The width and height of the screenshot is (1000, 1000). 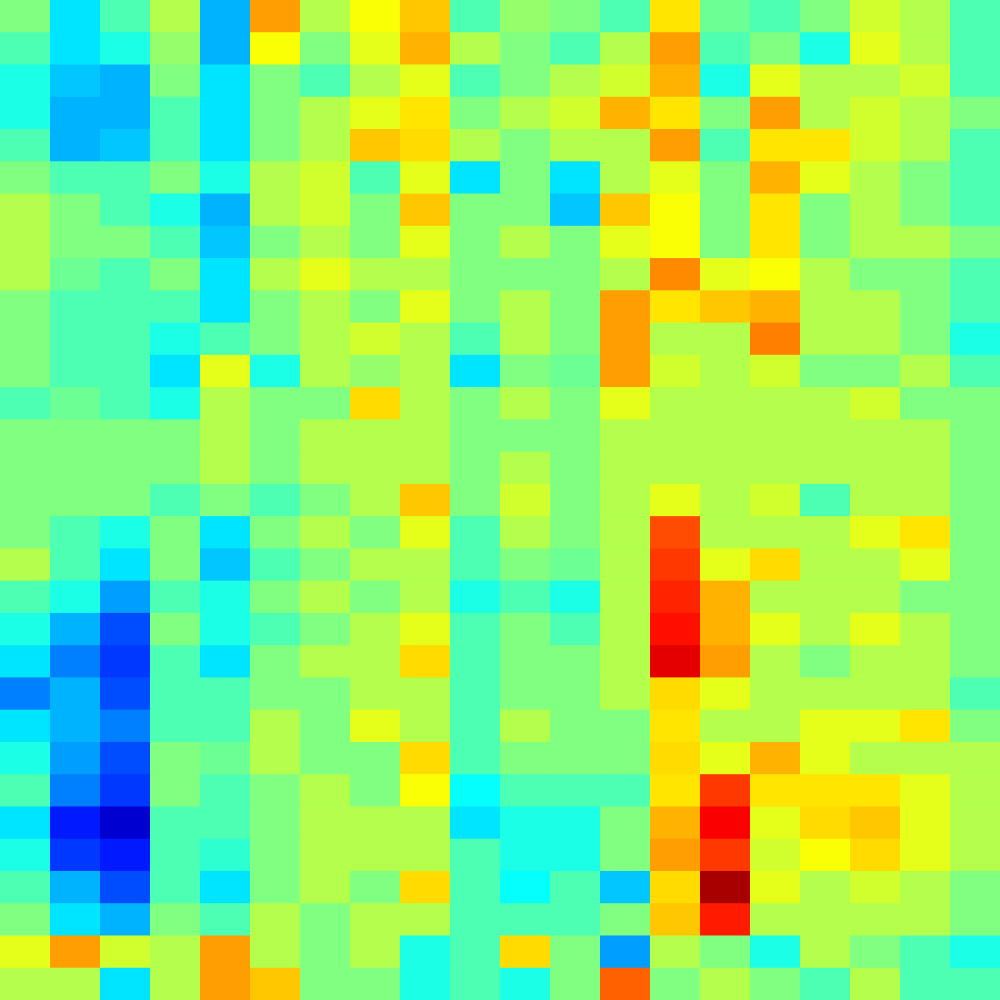 What do you see at coordinates (475, 371) in the screenshot?
I see `heatmap-cell-r11-c9` at bounding box center [475, 371].